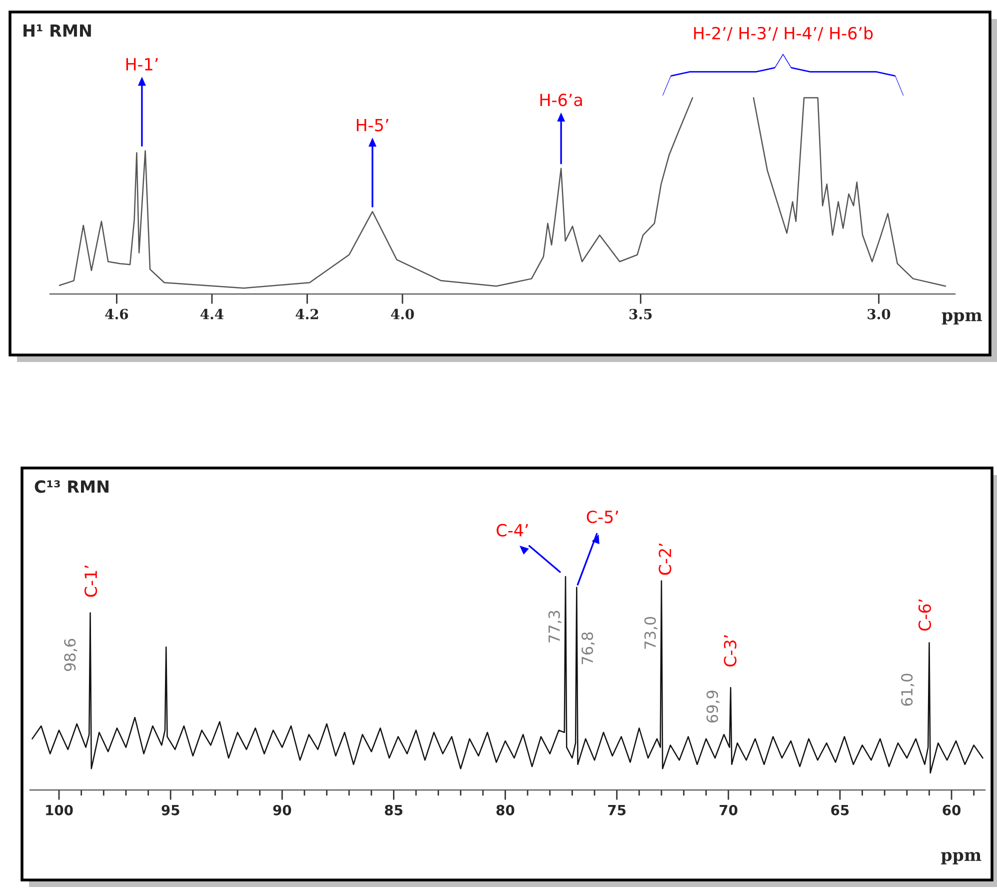 Image resolution: width=997 pixels, height=889 pixels. I want to click on text: H-2’/ H-3’/ H-4’/ H-6’b, so click(783, 33).